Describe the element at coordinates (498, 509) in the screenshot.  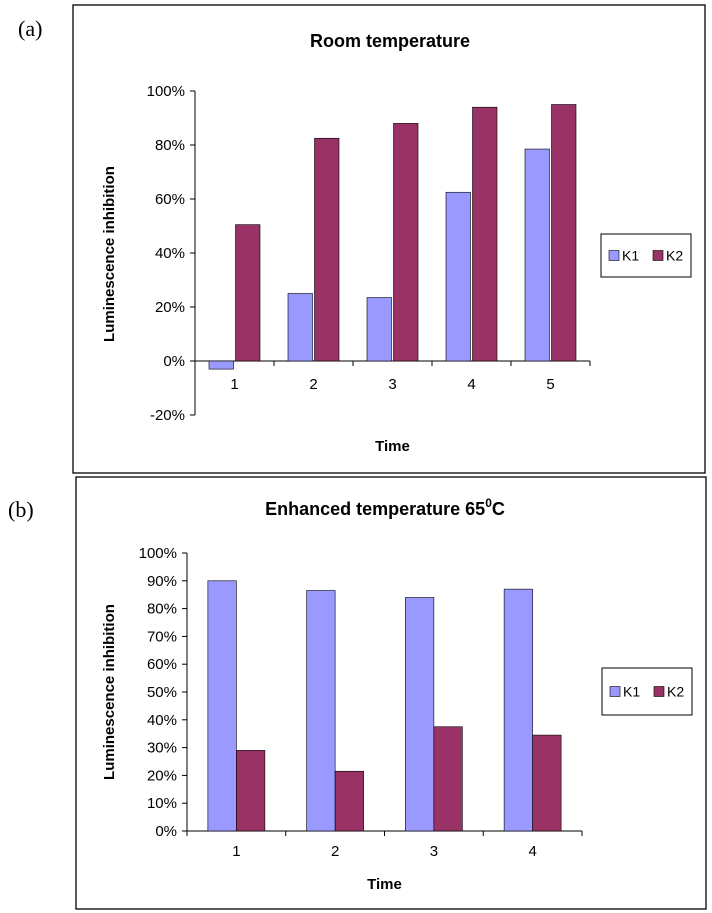
I see `chart-title-suffix: C` at that location.